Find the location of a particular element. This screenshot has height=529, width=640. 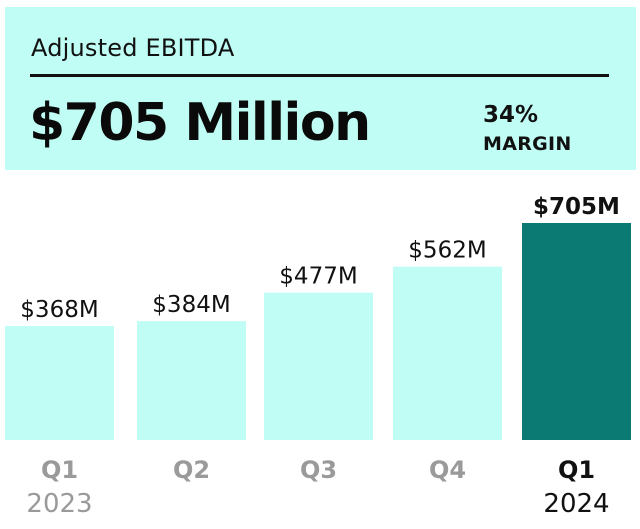

year-label: 2023 is located at coordinates (59, 504).